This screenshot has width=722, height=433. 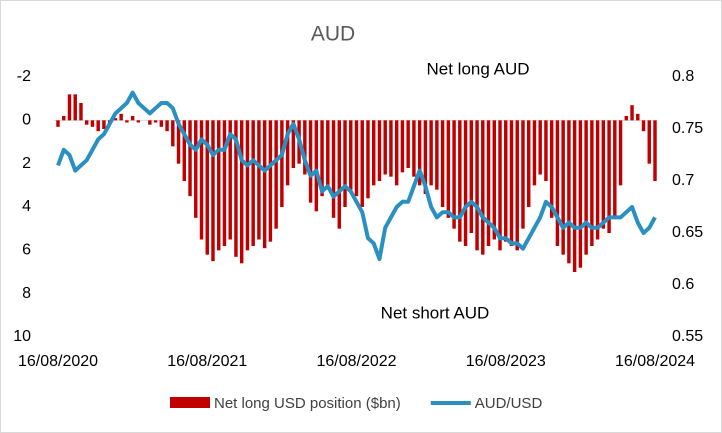 What do you see at coordinates (26, 293) in the screenshot?
I see `y-tick-label: 8` at bounding box center [26, 293].